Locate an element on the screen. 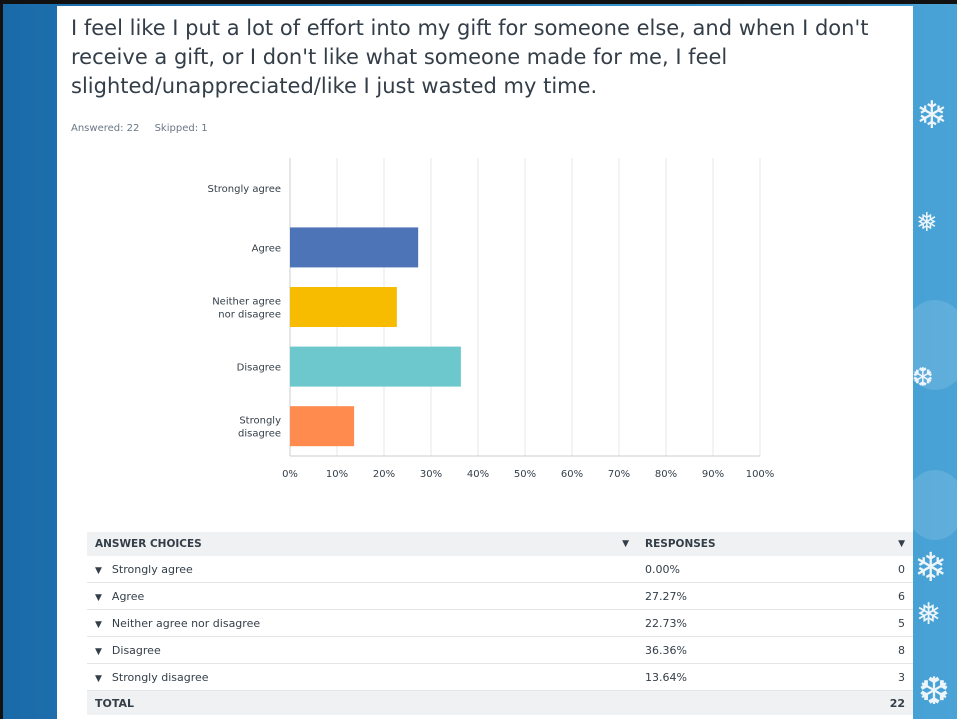  response-count: 5 is located at coordinates (864, 623).